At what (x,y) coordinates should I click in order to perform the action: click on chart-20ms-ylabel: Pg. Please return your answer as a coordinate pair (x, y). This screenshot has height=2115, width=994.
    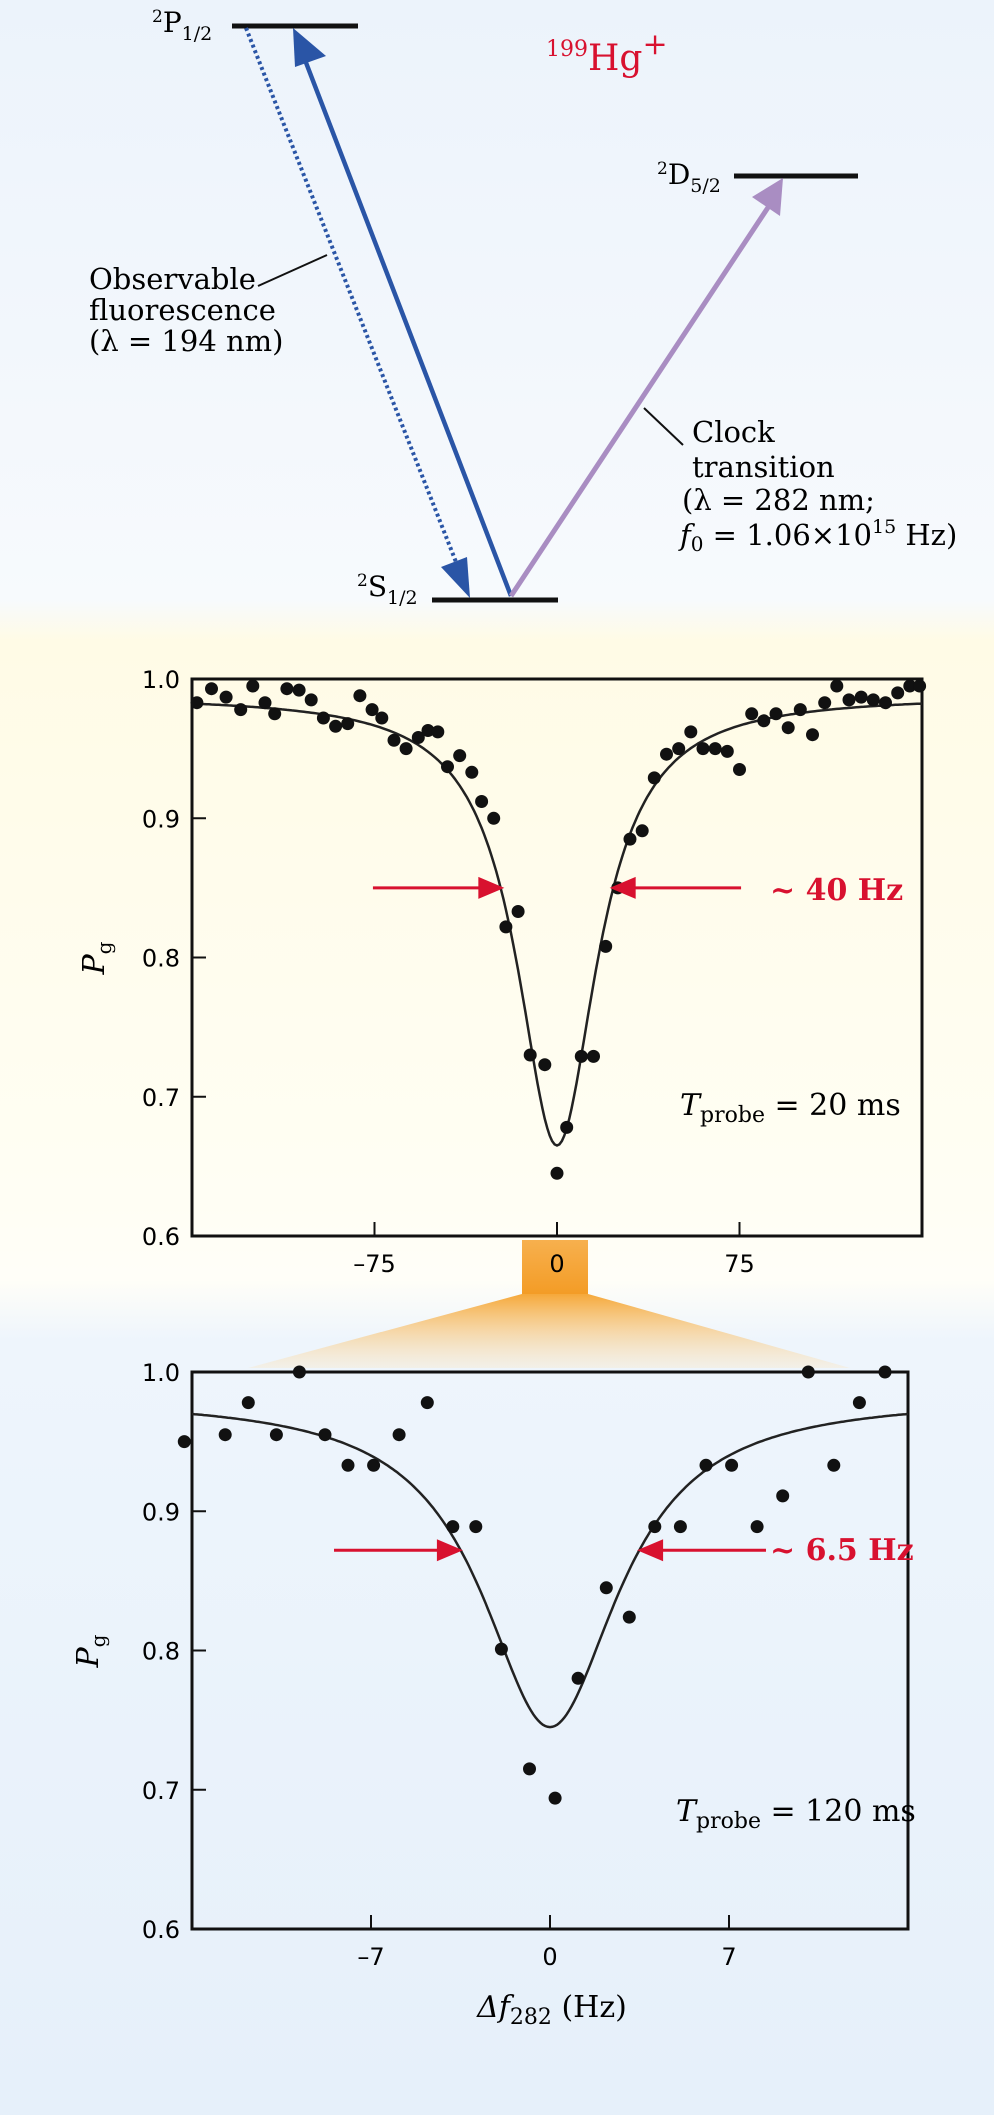
    Looking at the image, I should click on (96, 958).